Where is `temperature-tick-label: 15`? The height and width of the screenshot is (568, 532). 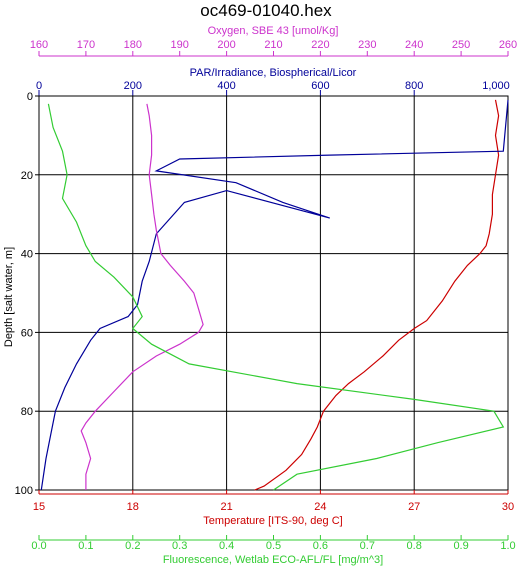 temperature-tick-label: 15 is located at coordinates (39, 507).